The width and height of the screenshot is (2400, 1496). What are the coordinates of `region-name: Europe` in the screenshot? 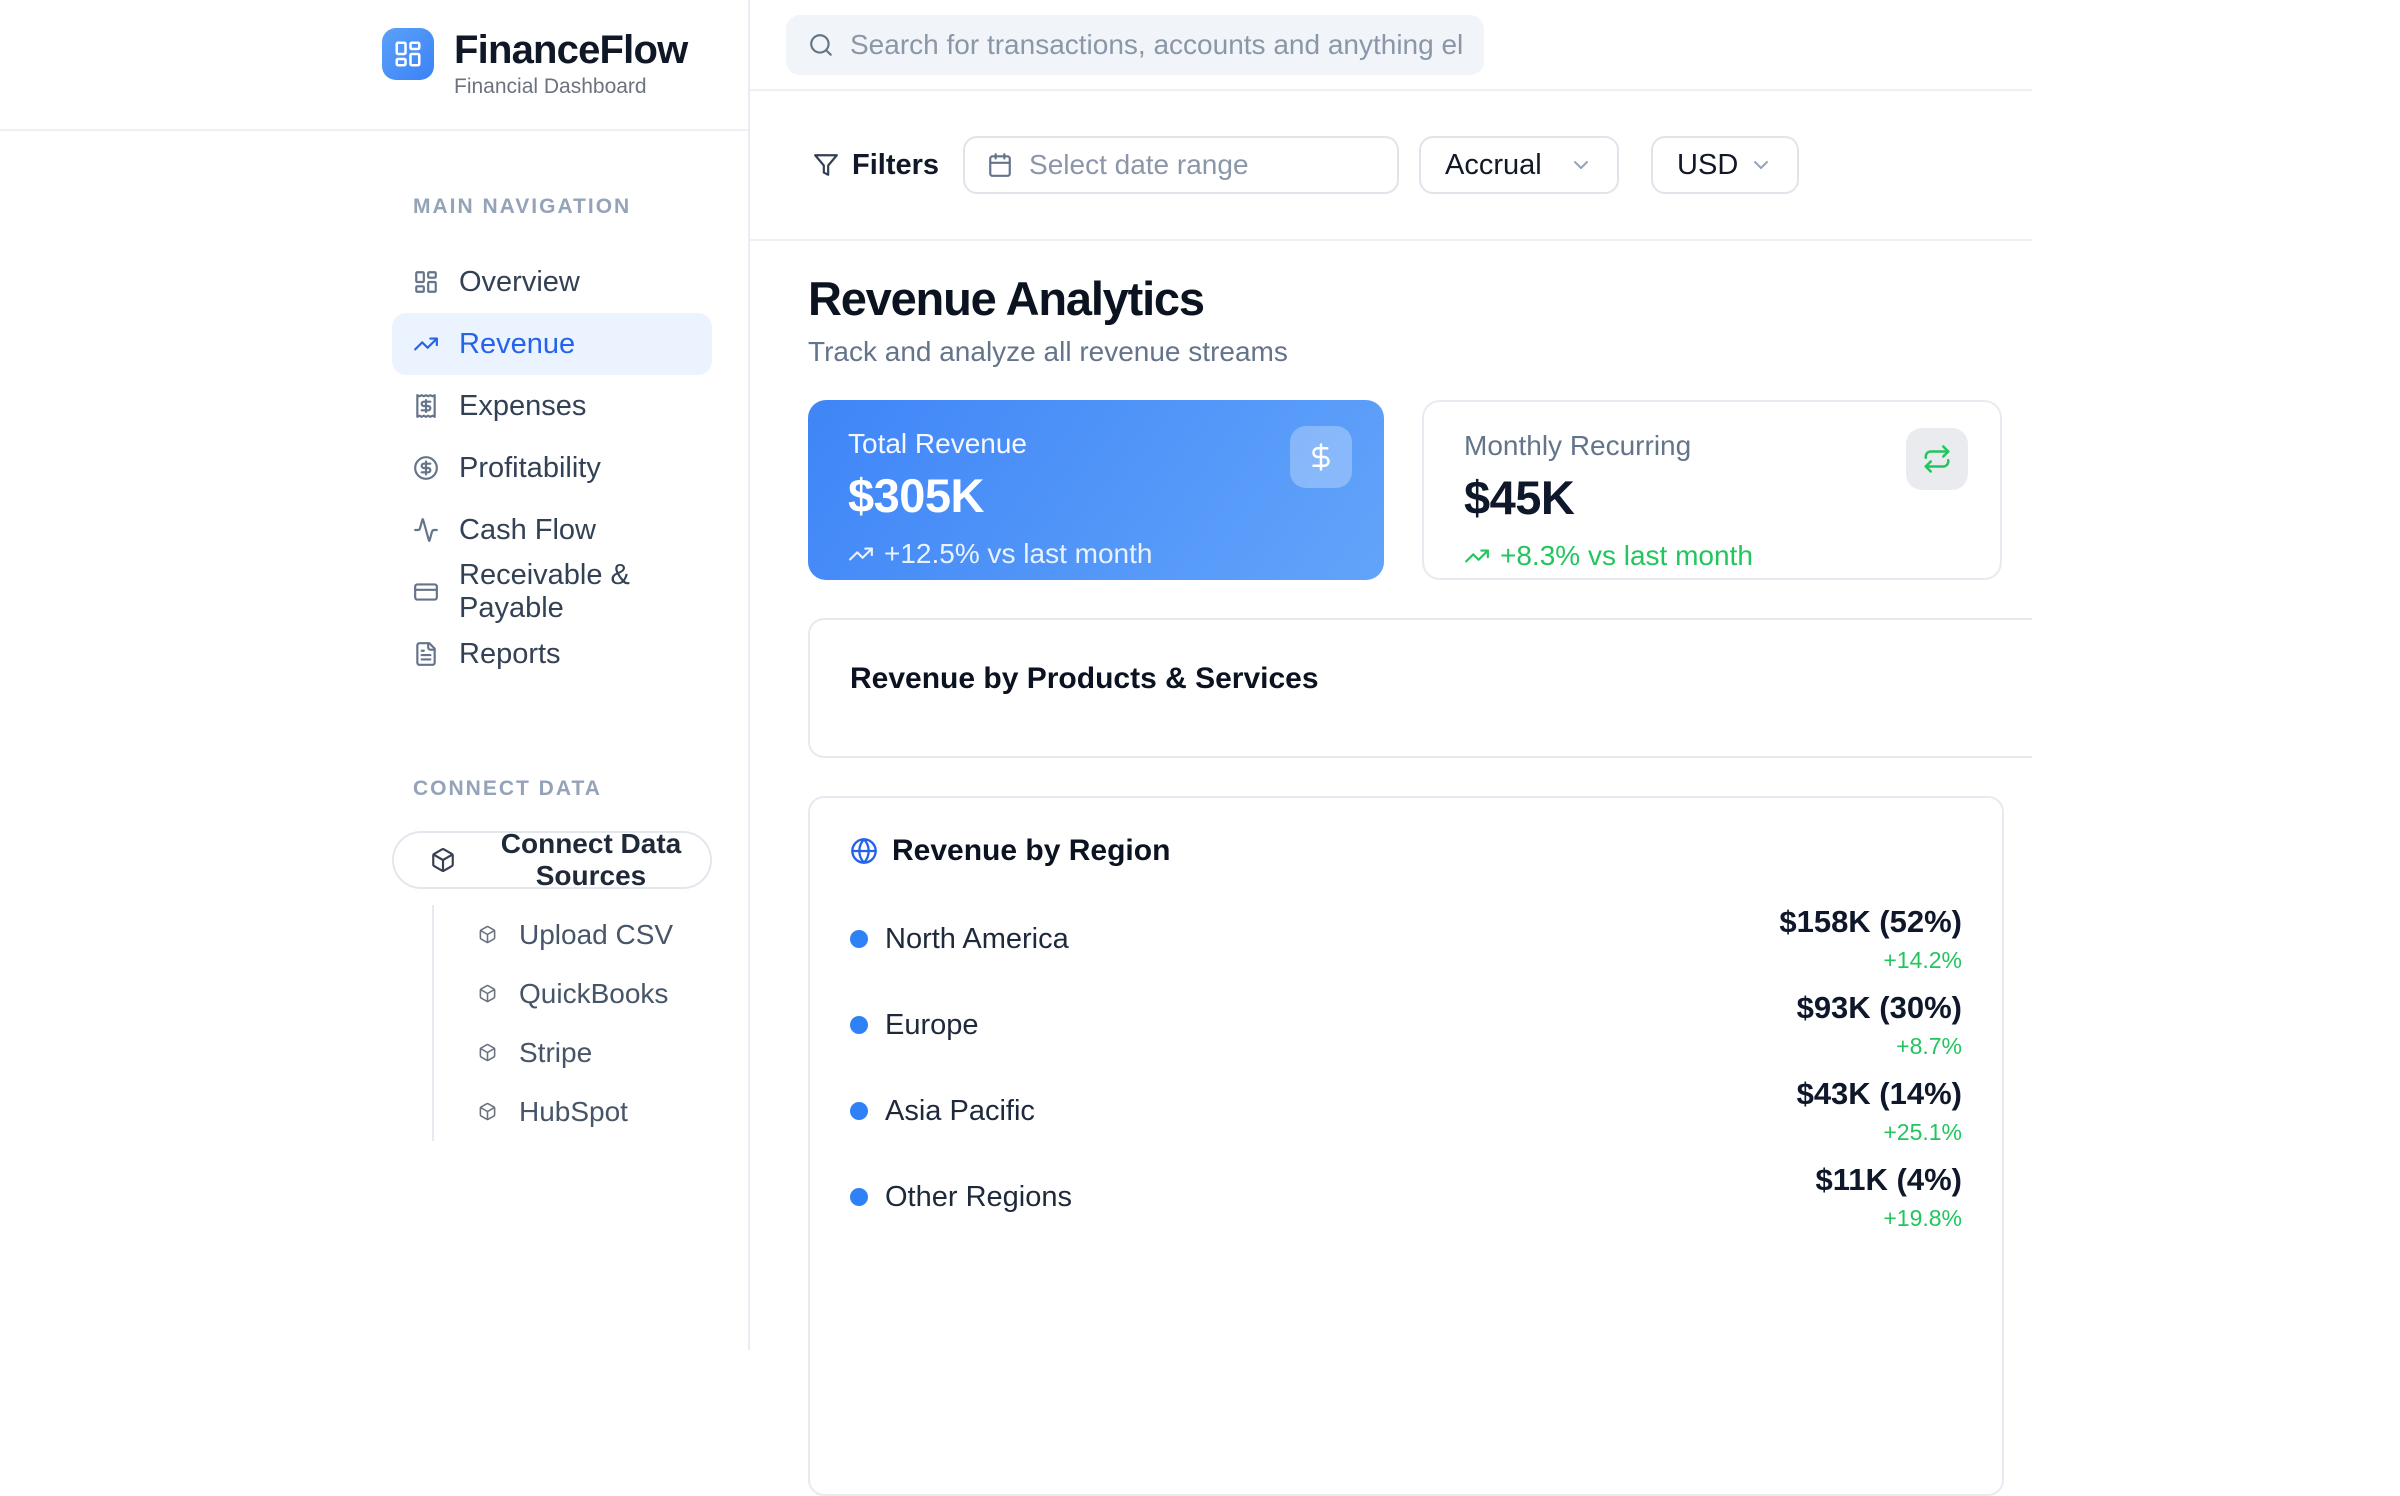 It's located at (932, 1024).